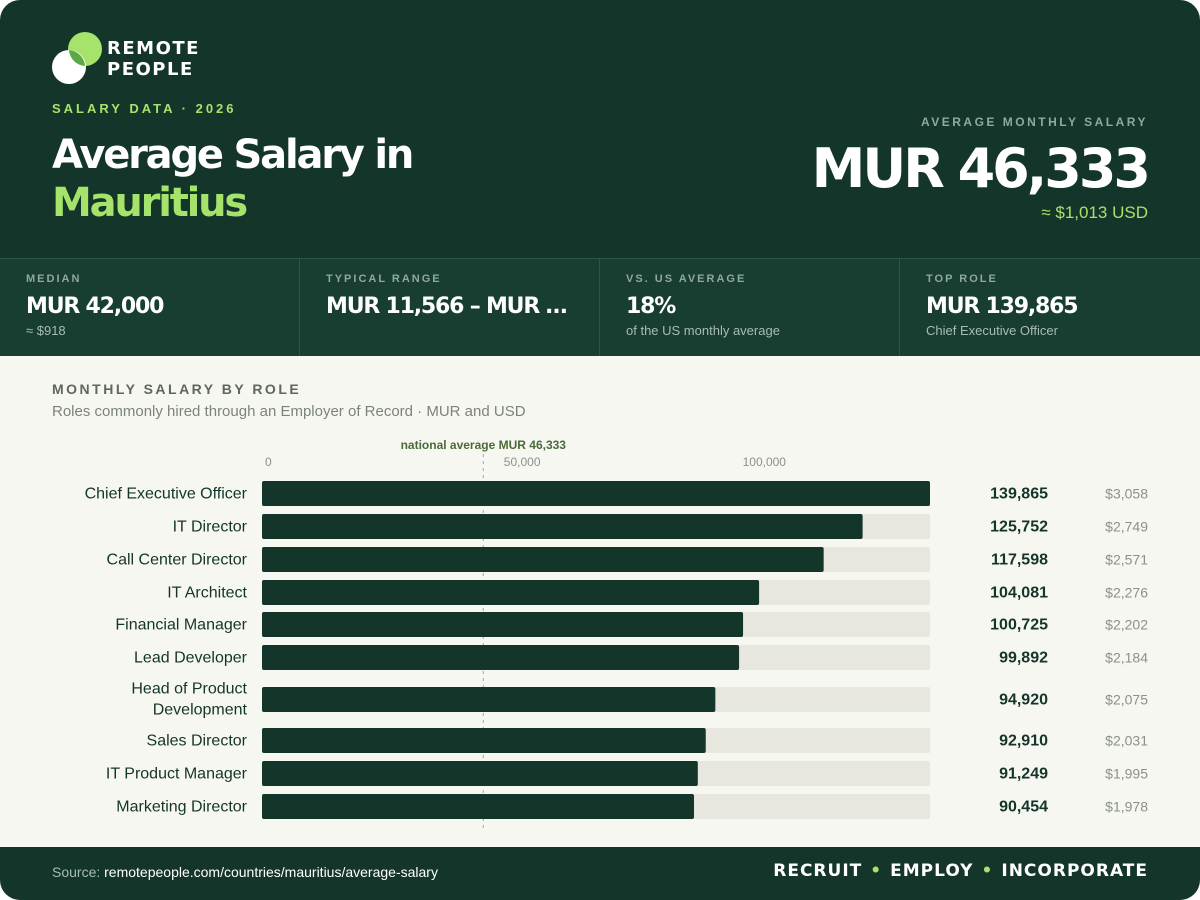 The width and height of the screenshot is (1200, 900). Describe the element at coordinates (1023, 807) in the screenshot. I see `value-label: 90,454` at that location.